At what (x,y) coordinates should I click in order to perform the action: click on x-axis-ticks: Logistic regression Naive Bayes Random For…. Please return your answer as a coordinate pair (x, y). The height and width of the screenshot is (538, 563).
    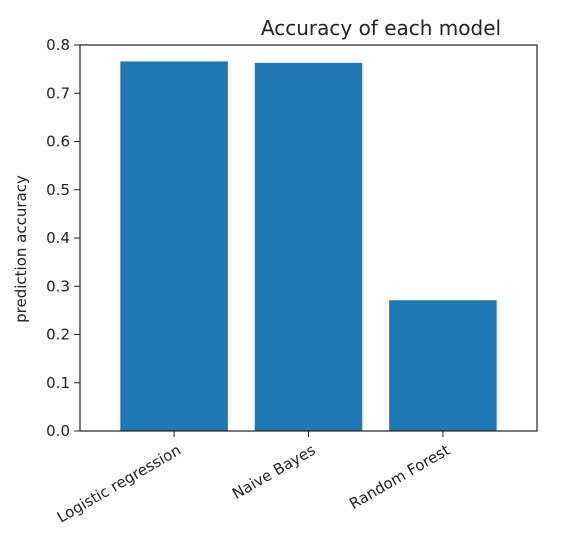
    Looking at the image, I should click on (253, 478).